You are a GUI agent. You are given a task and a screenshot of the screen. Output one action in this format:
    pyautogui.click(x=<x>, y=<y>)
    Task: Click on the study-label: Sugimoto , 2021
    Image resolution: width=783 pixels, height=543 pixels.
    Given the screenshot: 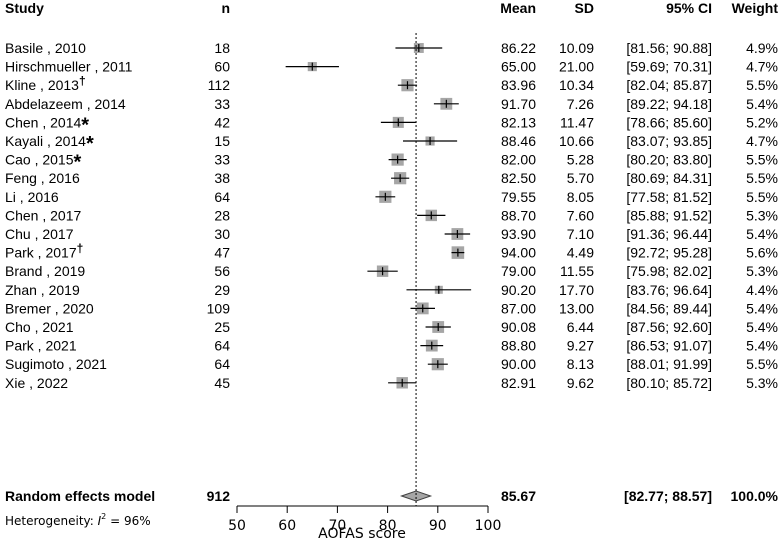 What is the action you would take?
    pyautogui.click(x=56, y=364)
    